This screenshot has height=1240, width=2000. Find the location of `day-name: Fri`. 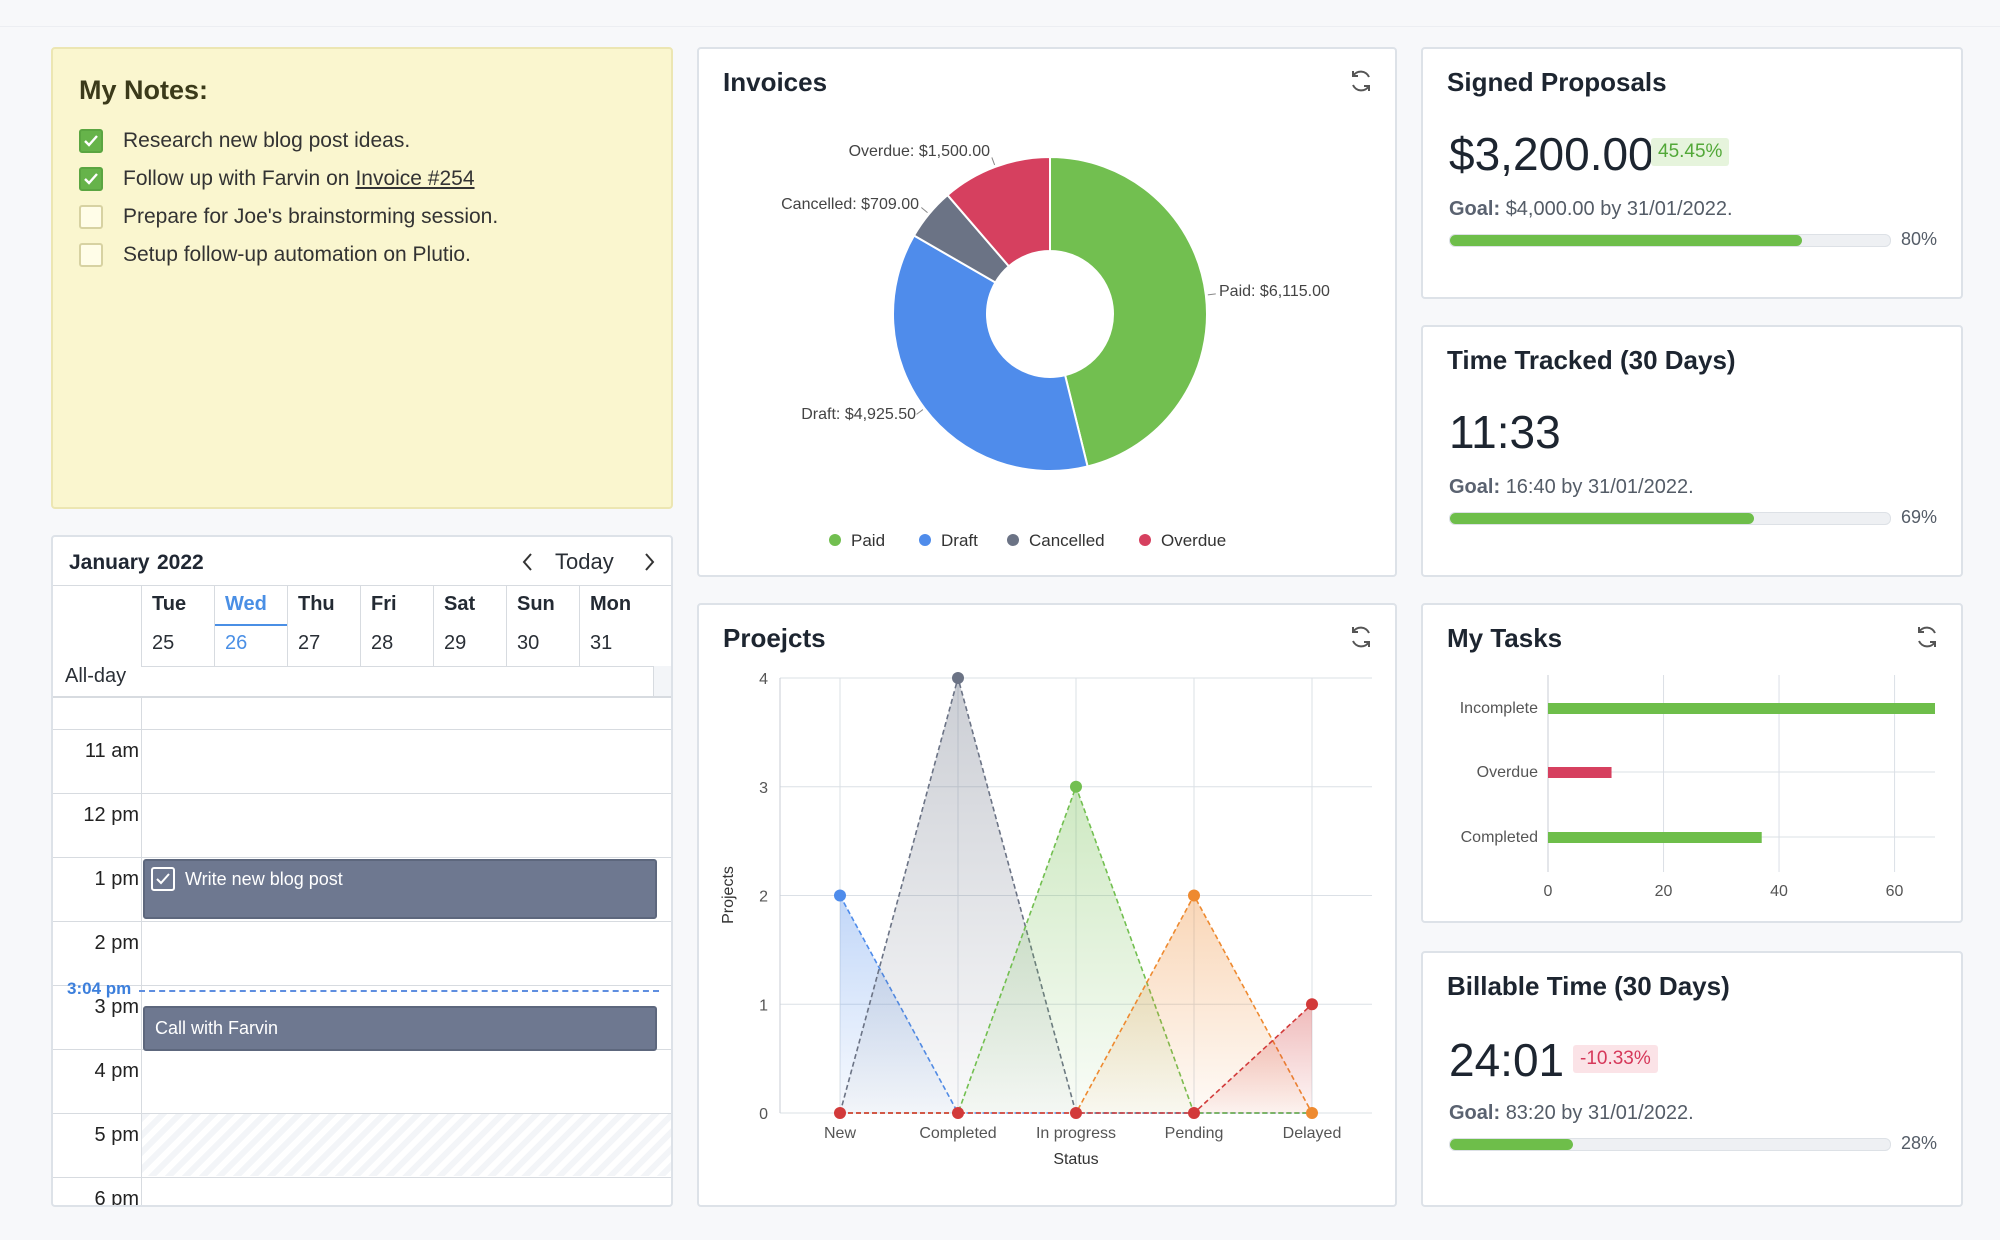

day-name: Fri is located at coordinates (384, 604).